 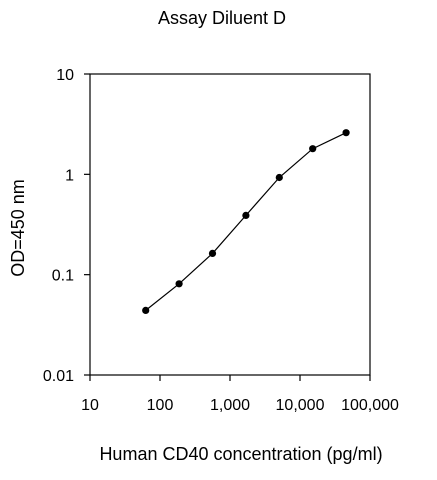 I want to click on x-axis-tick-labels: 10 100 1,000 10,000 100,000, so click(x=240, y=405).